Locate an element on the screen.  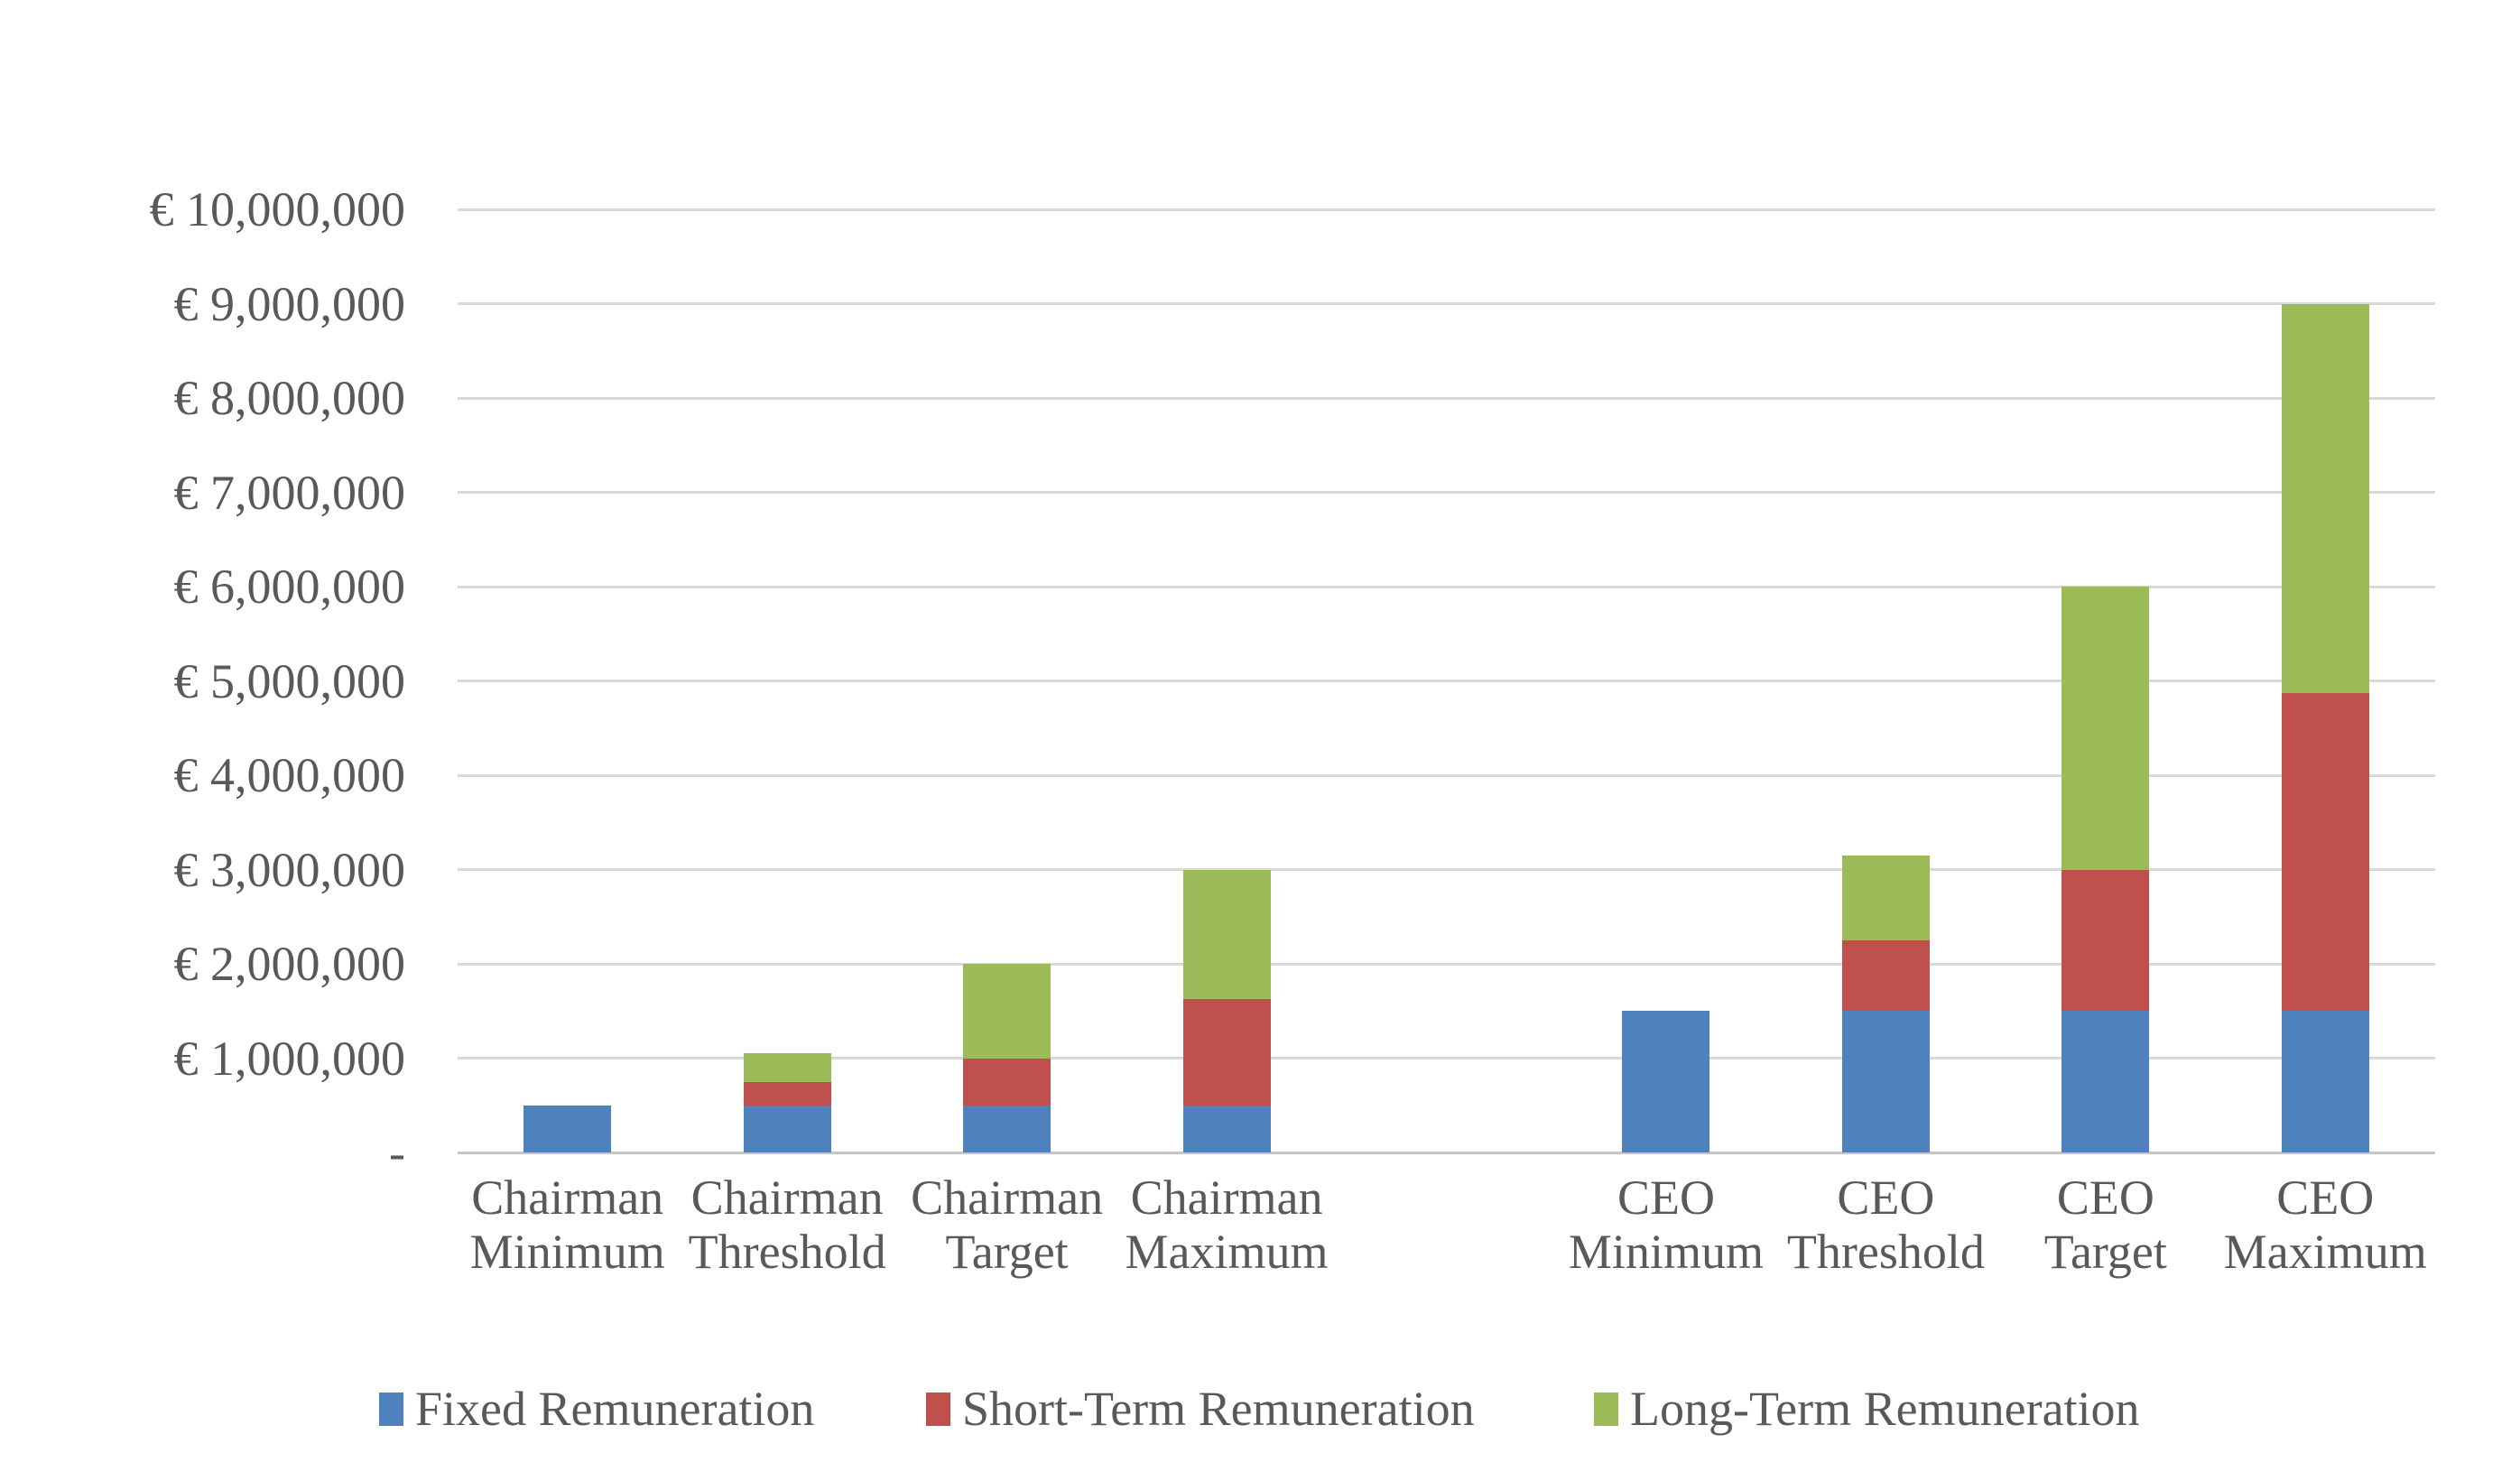
y-axis-tick-label: € 2,000,000 is located at coordinates (289, 964).